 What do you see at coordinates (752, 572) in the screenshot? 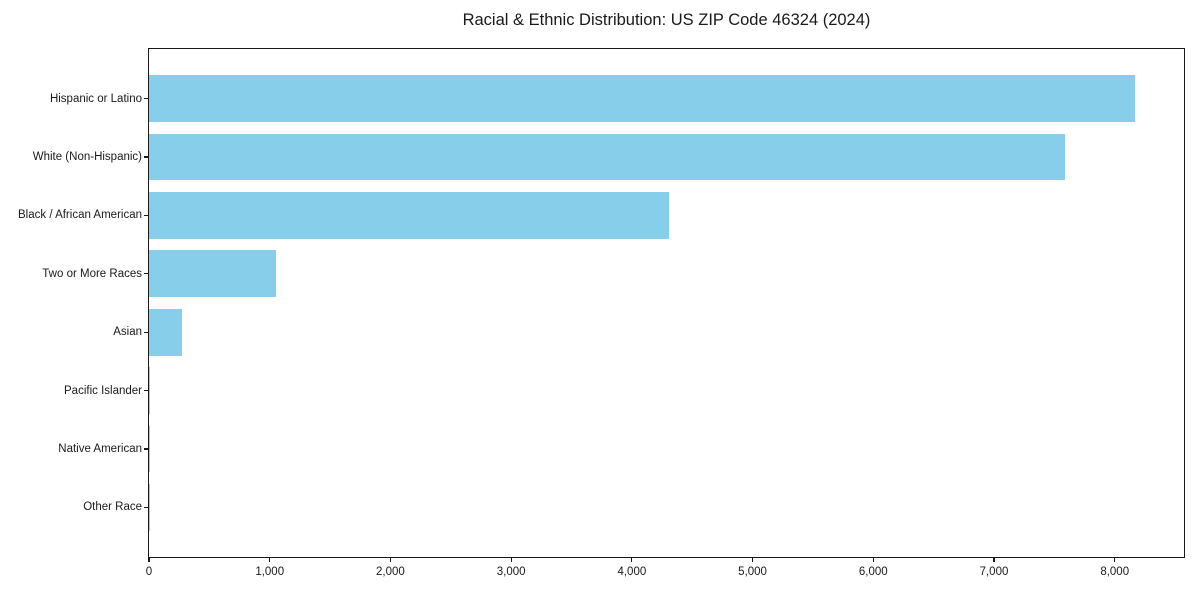
I see `x-tick-label: 5,000` at bounding box center [752, 572].